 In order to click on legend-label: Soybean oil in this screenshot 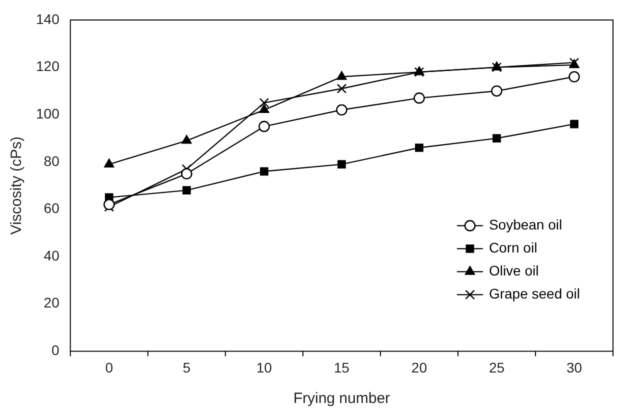, I will do `click(525, 224)`.